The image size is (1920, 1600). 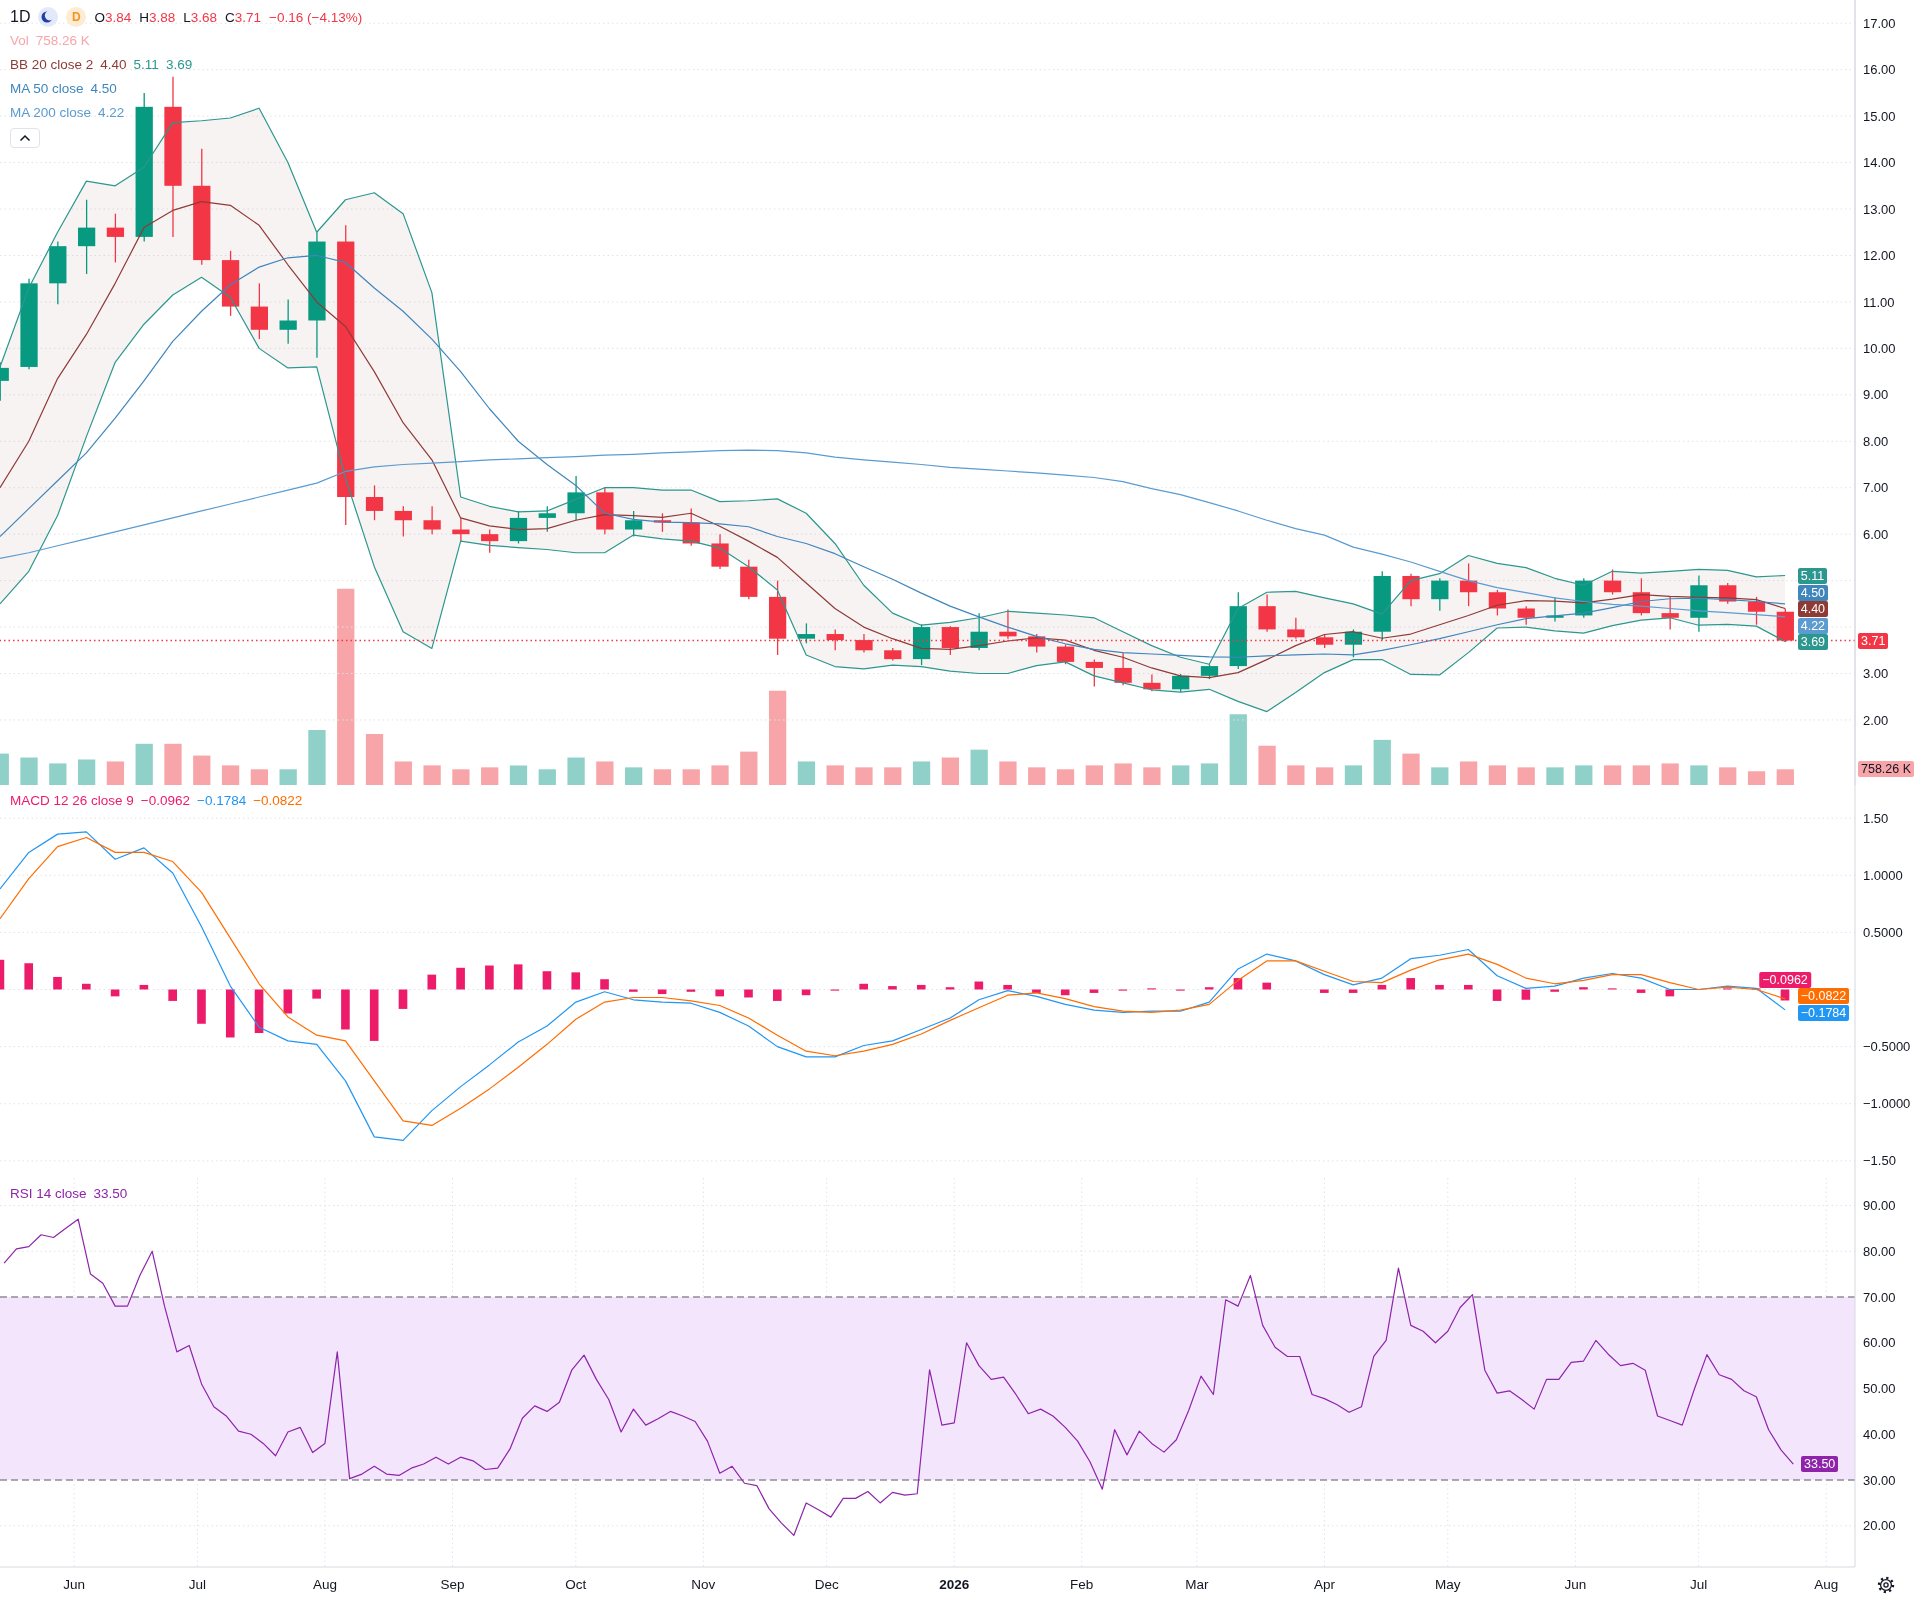 I want to click on x-tick-label: 2026, so click(x=954, y=1584).